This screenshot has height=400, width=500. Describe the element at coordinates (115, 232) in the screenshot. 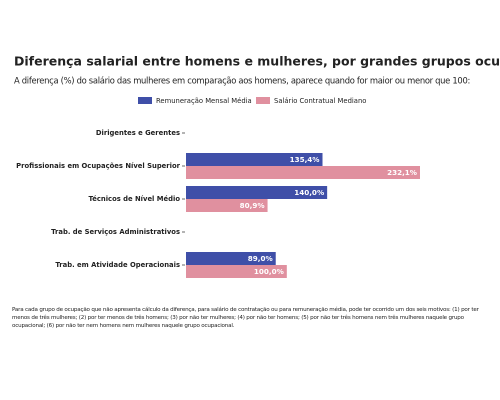

I see `y-tick-label: Trab. de Serviços Administrativos` at that location.